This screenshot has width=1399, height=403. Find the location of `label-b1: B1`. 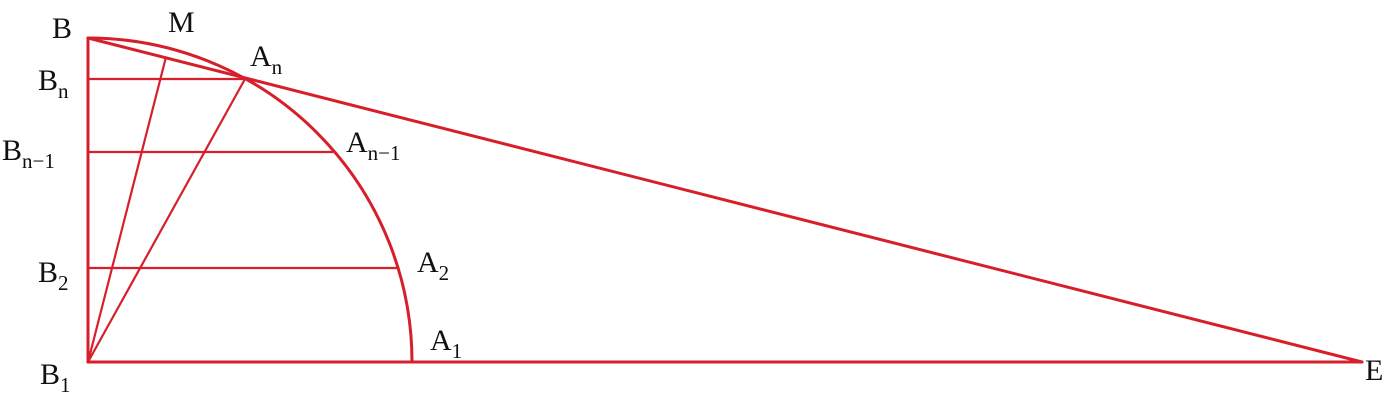

label-b1: B1 is located at coordinates (55, 377).